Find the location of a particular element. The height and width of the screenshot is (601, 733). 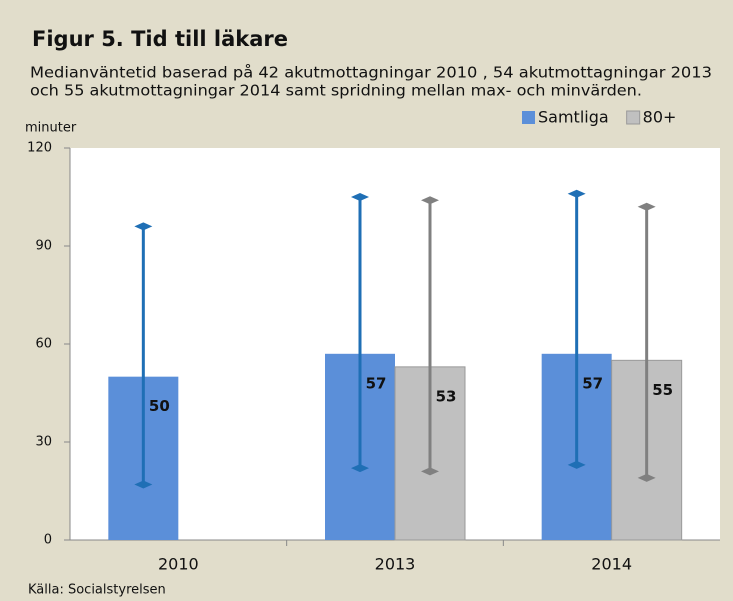

y-tick-label: 90 is located at coordinates (43, 246).